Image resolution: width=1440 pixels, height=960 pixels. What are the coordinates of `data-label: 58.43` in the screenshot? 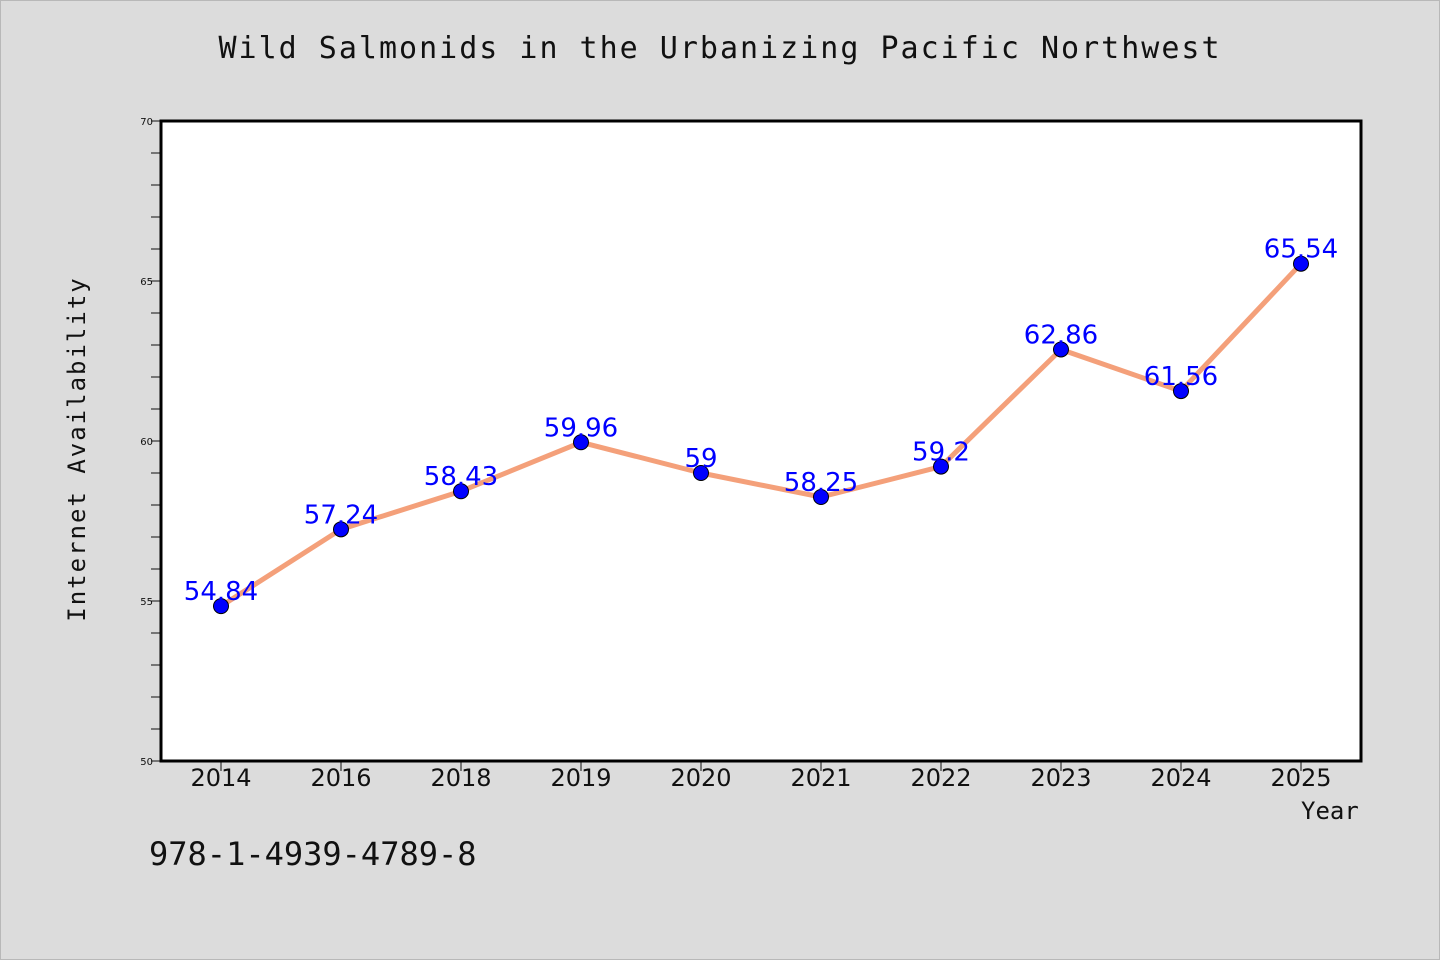 It's located at (461, 477).